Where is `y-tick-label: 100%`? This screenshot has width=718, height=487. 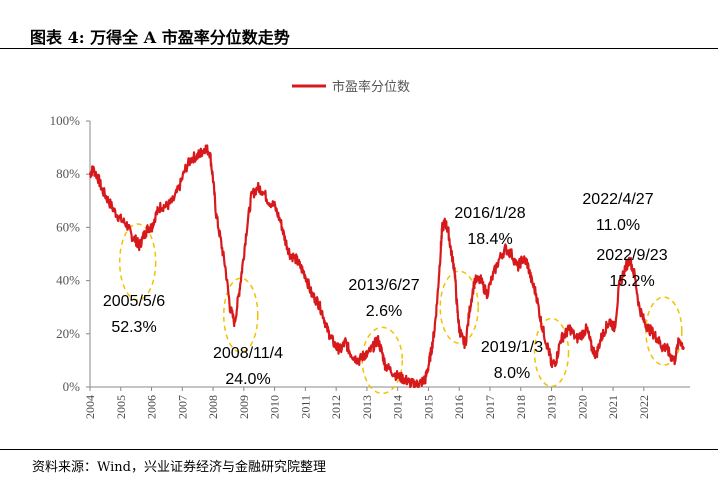 y-tick-label: 100% is located at coordinates (65, 120).